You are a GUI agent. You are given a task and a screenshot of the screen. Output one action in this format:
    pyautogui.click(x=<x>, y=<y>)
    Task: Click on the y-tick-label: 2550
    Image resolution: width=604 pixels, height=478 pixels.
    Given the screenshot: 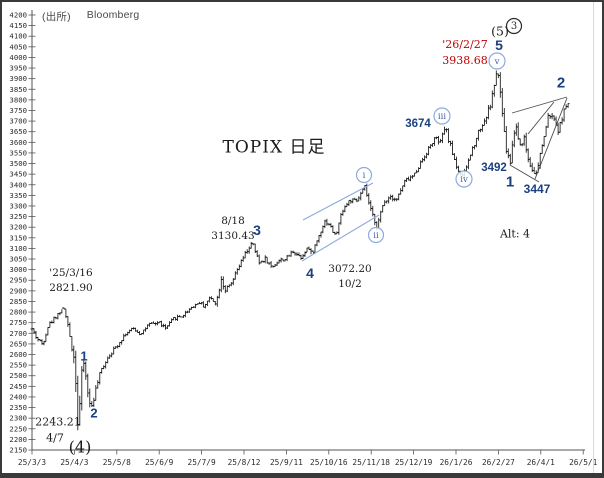 What is the action you would take?
    pyautogui.click(x=18, y=365)
    